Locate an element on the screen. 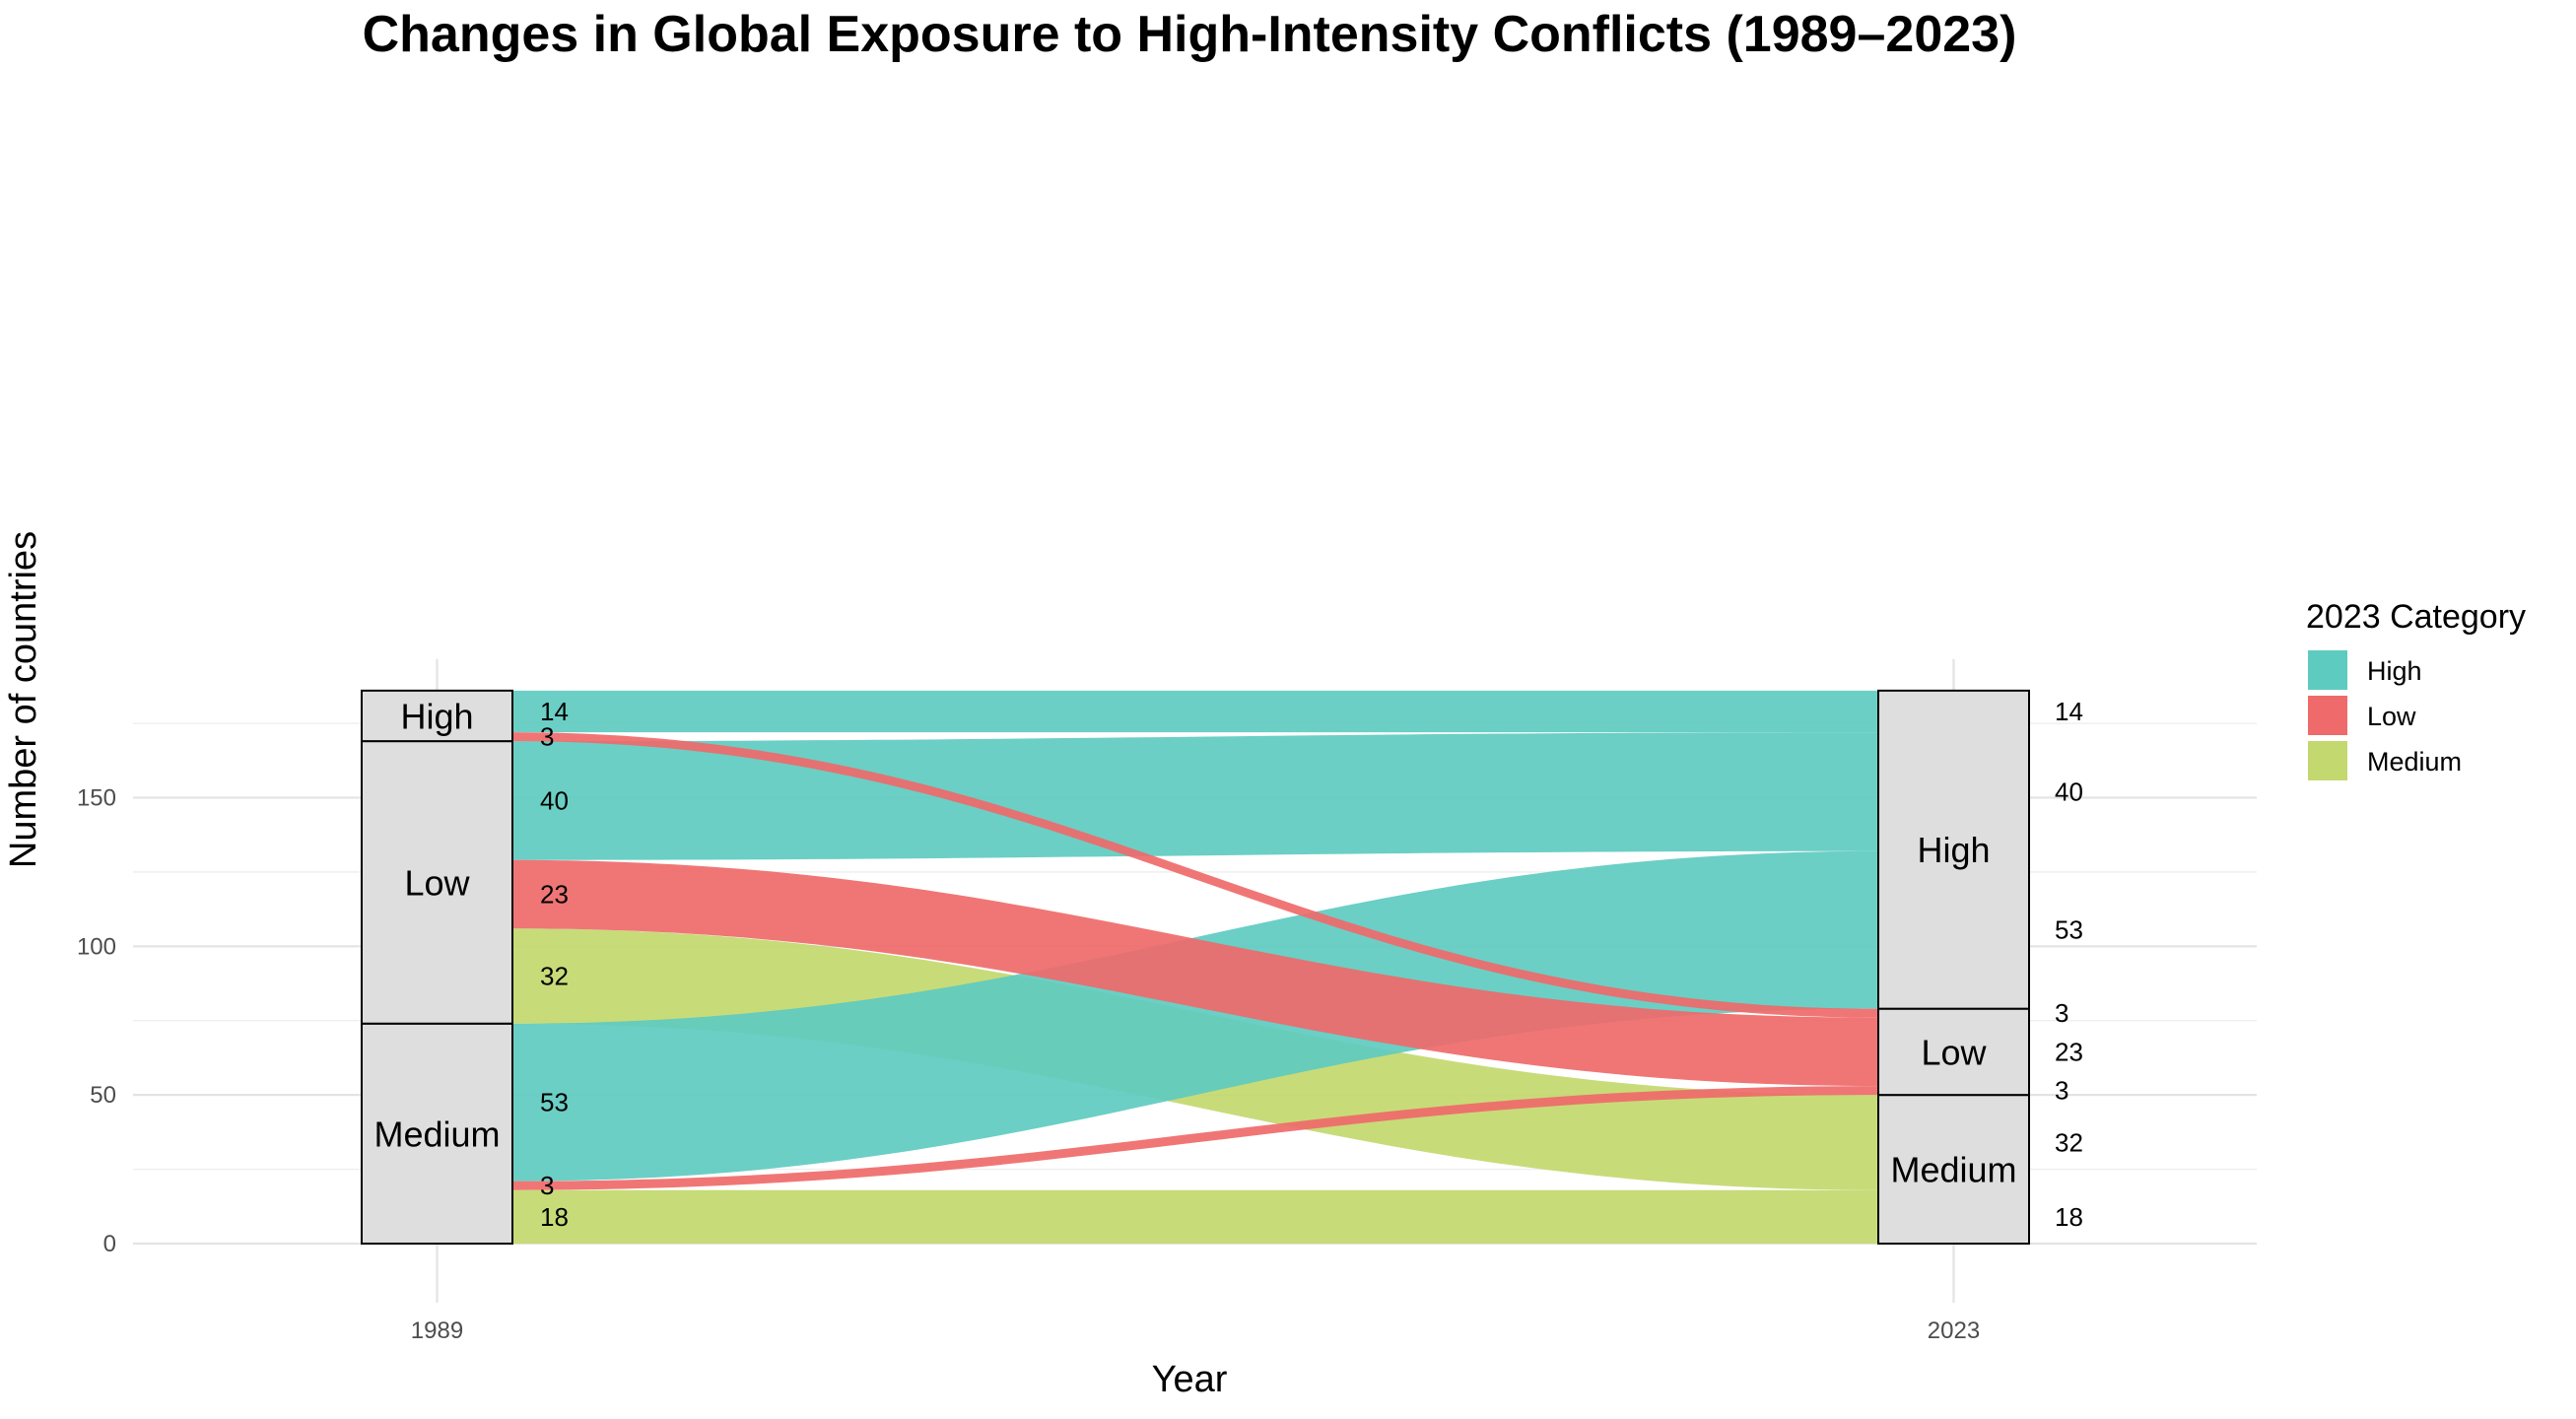 The height and width of the screenshot is (1419, 2576). flow-label-left: 18 is located at coordinates (554, 1217).